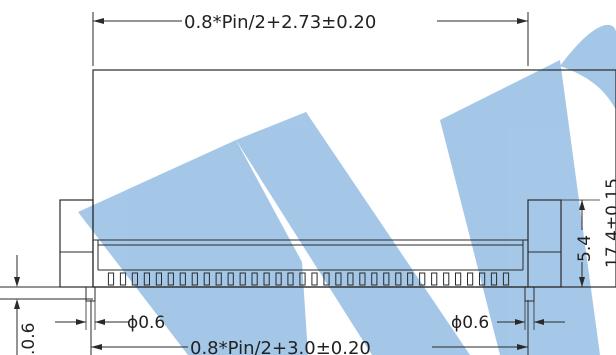 The image size is (616, 355). Describe the element at coordinates (280, 346) in the screenshot. I see `bottom-width-label: 0.8*Pin/2+3.0±0.20` at that location.